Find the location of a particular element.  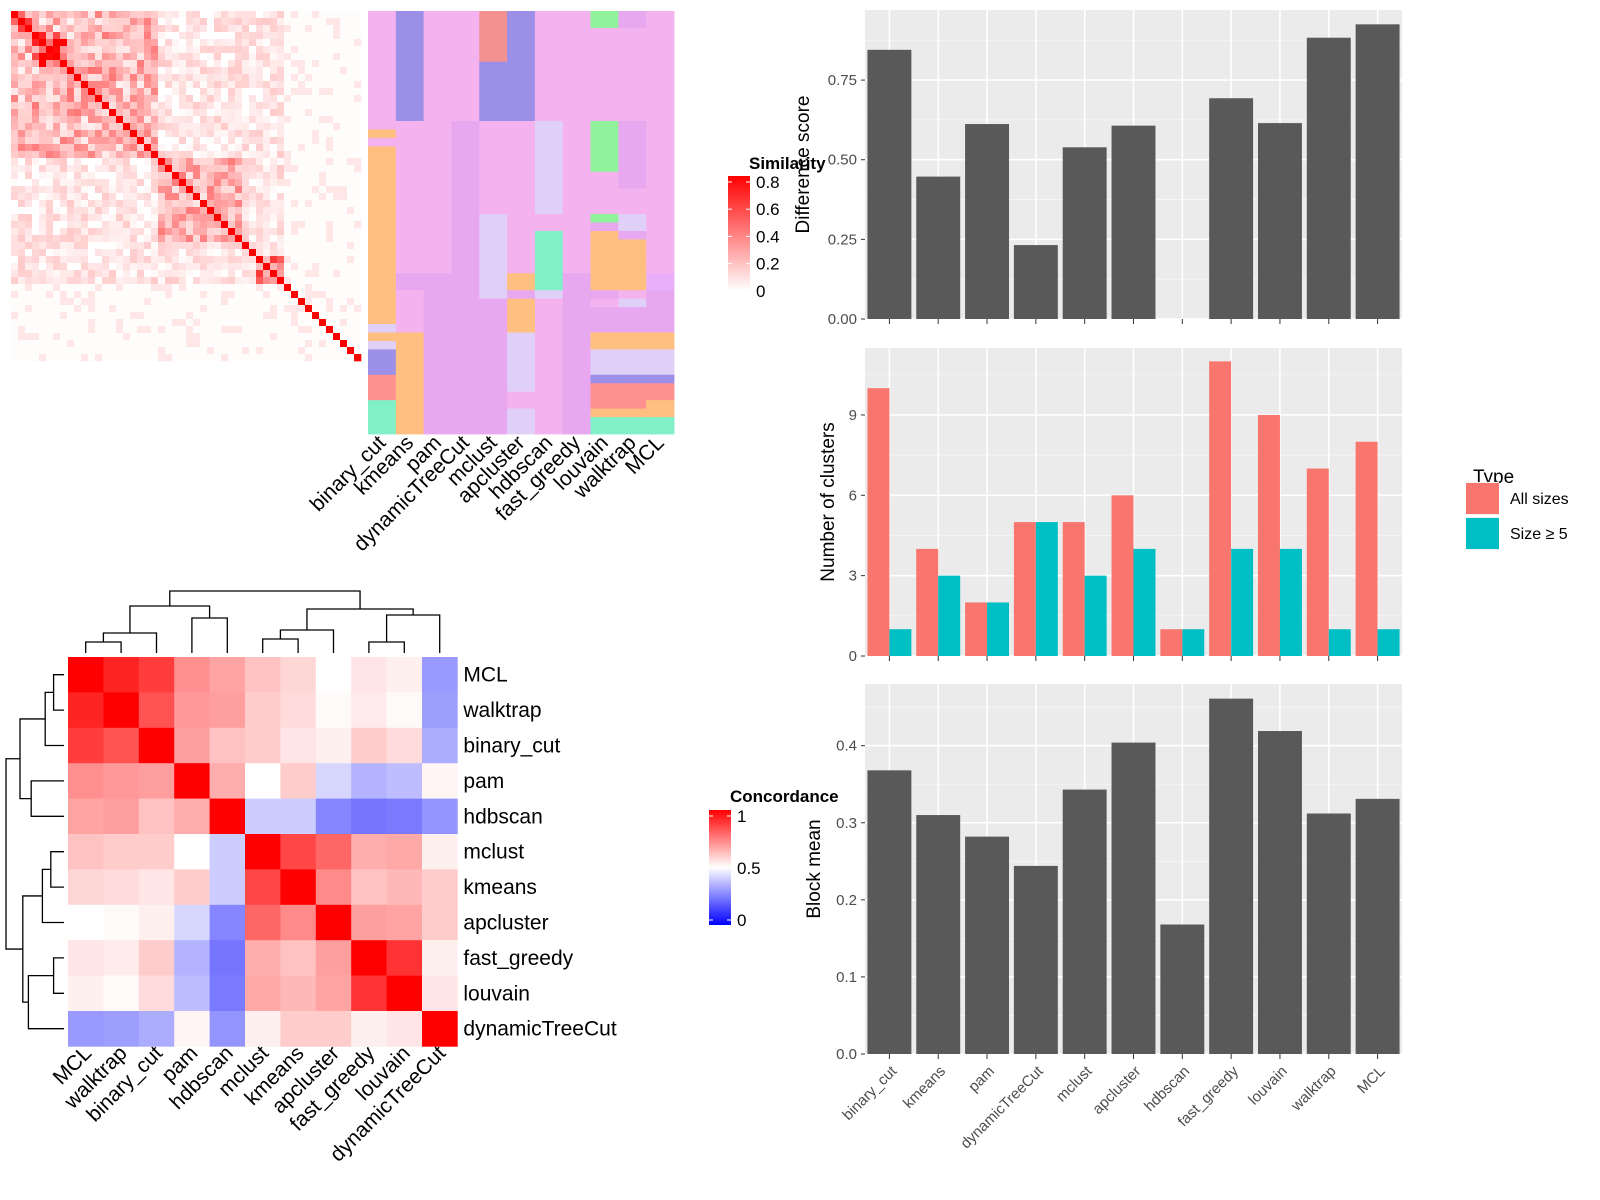

similarity-colorbar is located at coordinates (739, 233).